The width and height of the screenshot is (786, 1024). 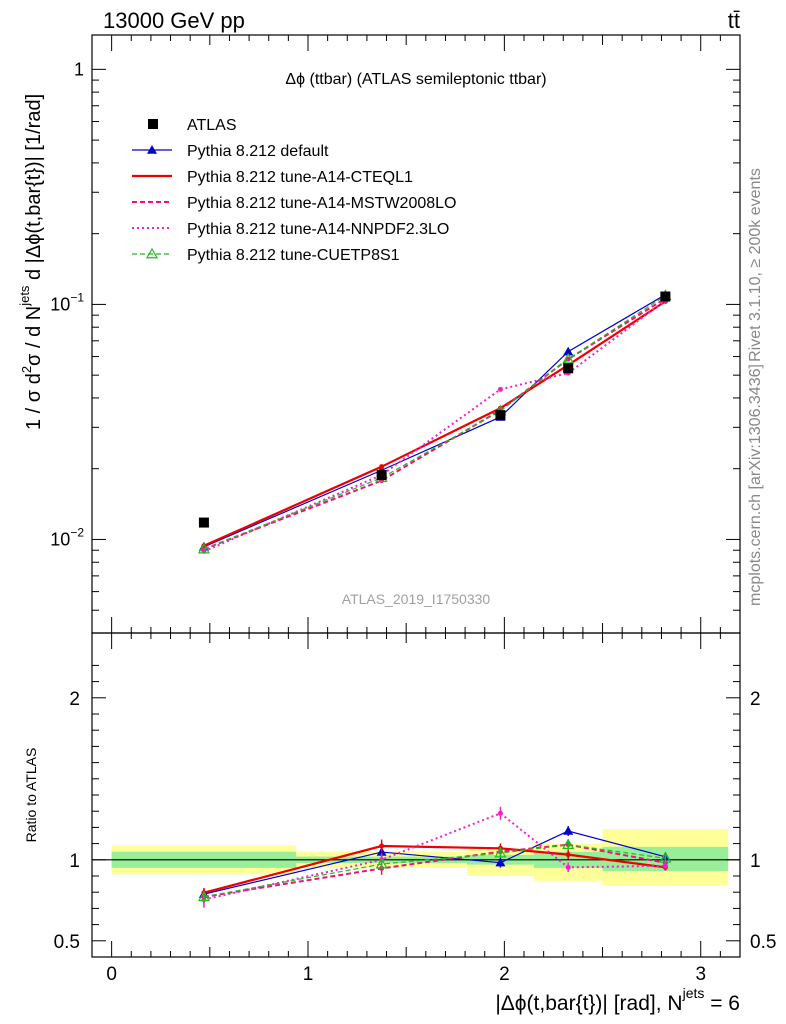 I want to click on legend-label: ATLAS, so click(x=212, y=125).